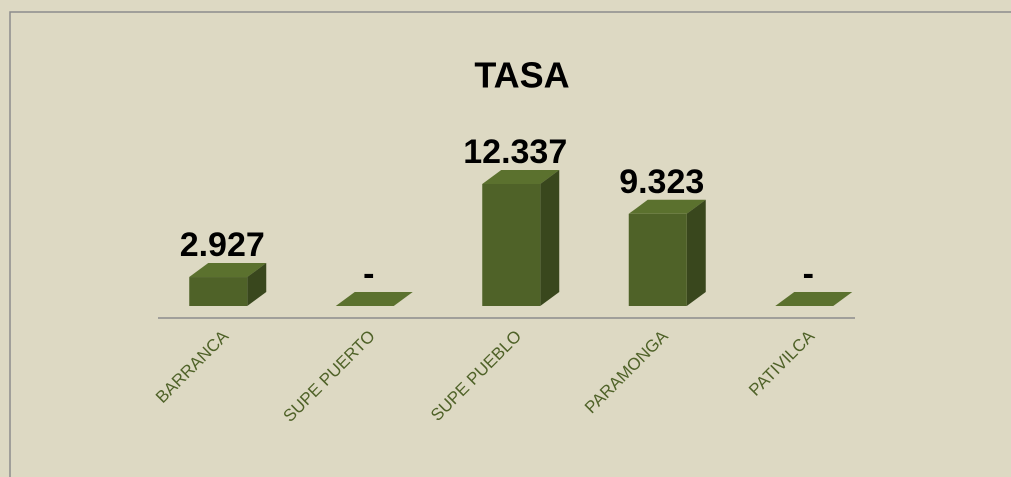 This screenshot has height=477, width=1011. Describe the element at coordinates (515, 152) in the screenshot. I see `data-label: 12.337` at that location.